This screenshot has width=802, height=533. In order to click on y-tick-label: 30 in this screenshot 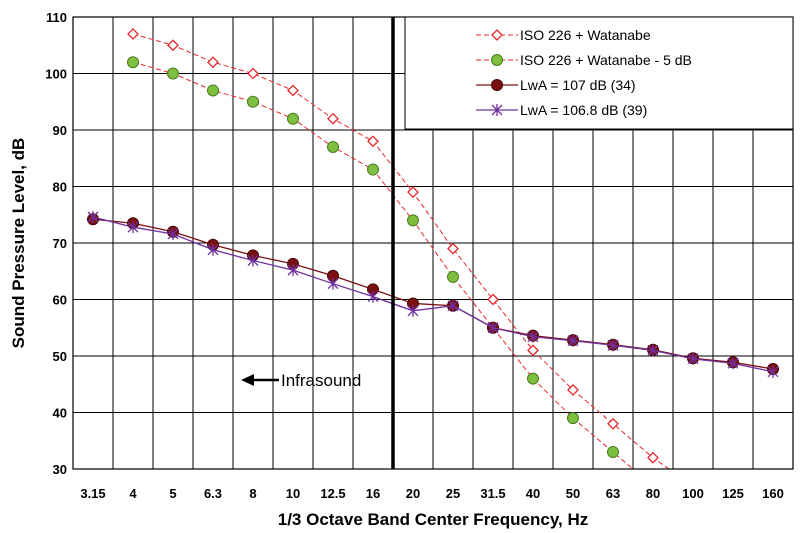, I will do `click(60, 469)`.